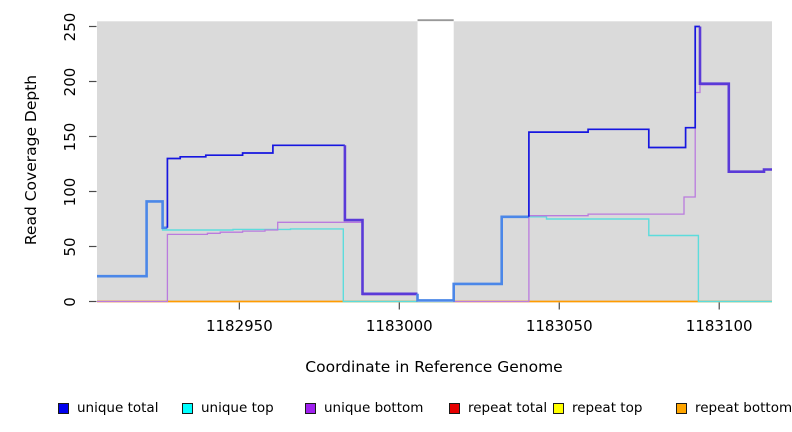 This screenshot has height=432, width=792. What do you see at coordinates (70, 26) in the screenshot?
I see `y-tick-label: 250` at bounding box center [70, 26].